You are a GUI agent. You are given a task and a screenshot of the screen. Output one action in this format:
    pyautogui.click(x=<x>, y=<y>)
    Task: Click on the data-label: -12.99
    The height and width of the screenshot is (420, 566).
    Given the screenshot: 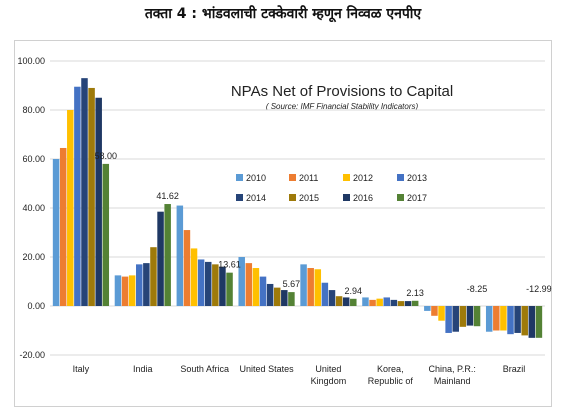 What is the action you would take?
    pyautogui.click(x=539, y=289)
    